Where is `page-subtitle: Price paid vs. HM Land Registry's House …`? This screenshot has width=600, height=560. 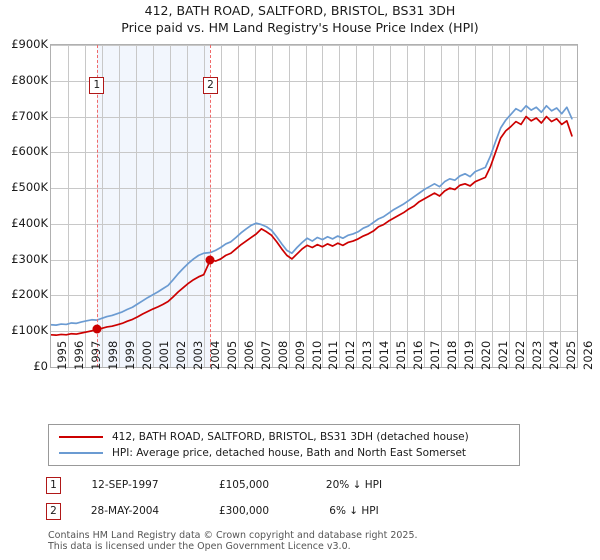 page-subtitle: Price paid vs. HM Land Registry's House … is located at coordinates (300, 27).